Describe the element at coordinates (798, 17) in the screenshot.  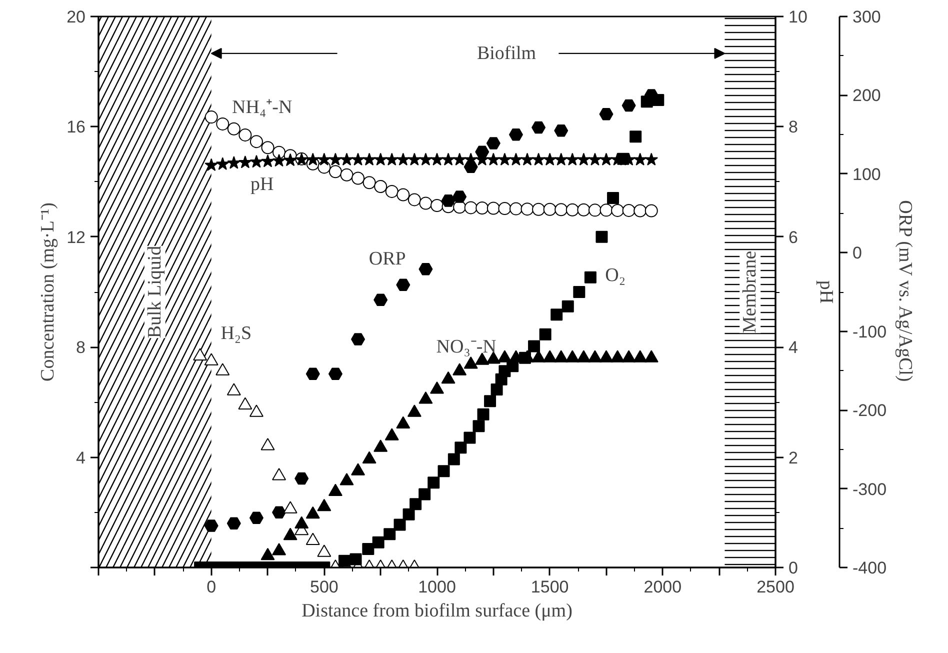
I see `y2-tick-label: 10` at that location.